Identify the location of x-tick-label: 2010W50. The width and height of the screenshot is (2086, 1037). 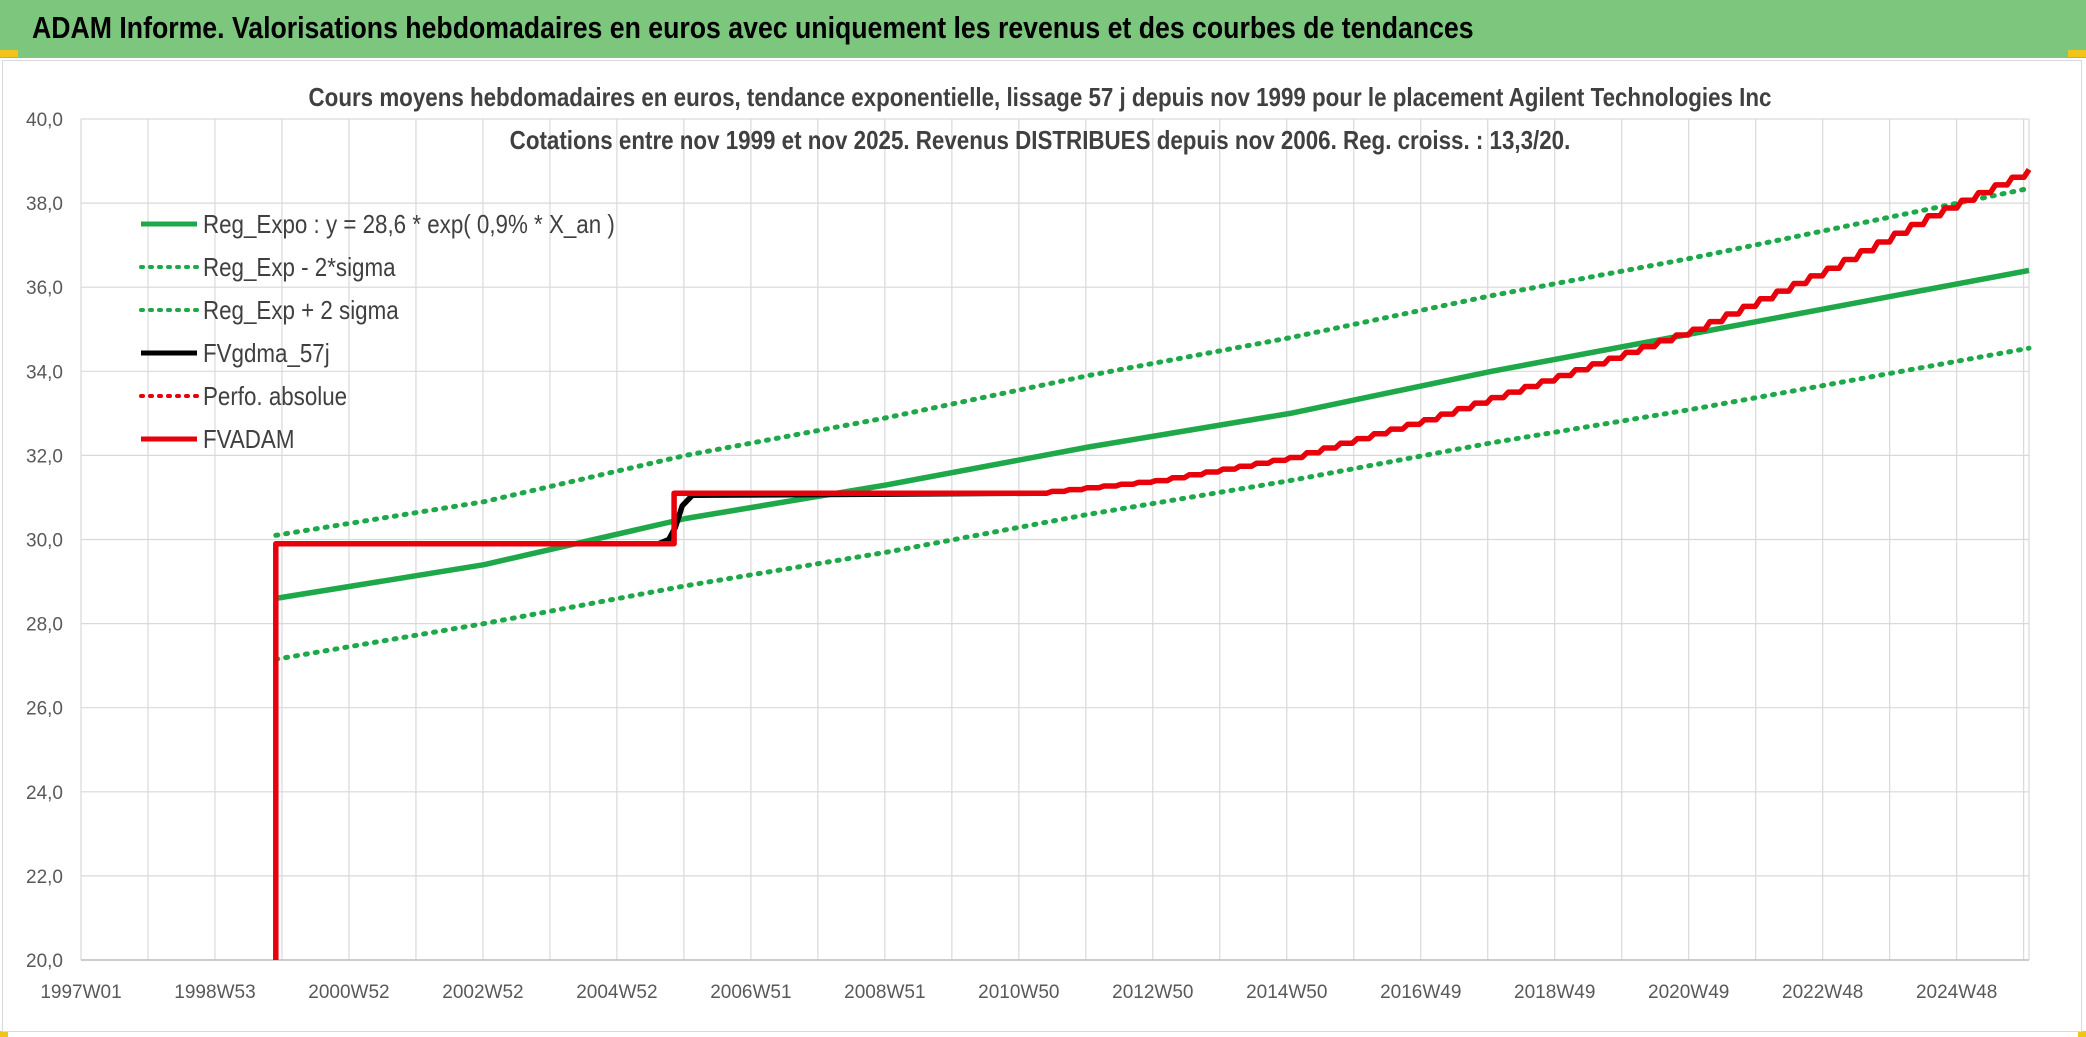
(1018, 992).